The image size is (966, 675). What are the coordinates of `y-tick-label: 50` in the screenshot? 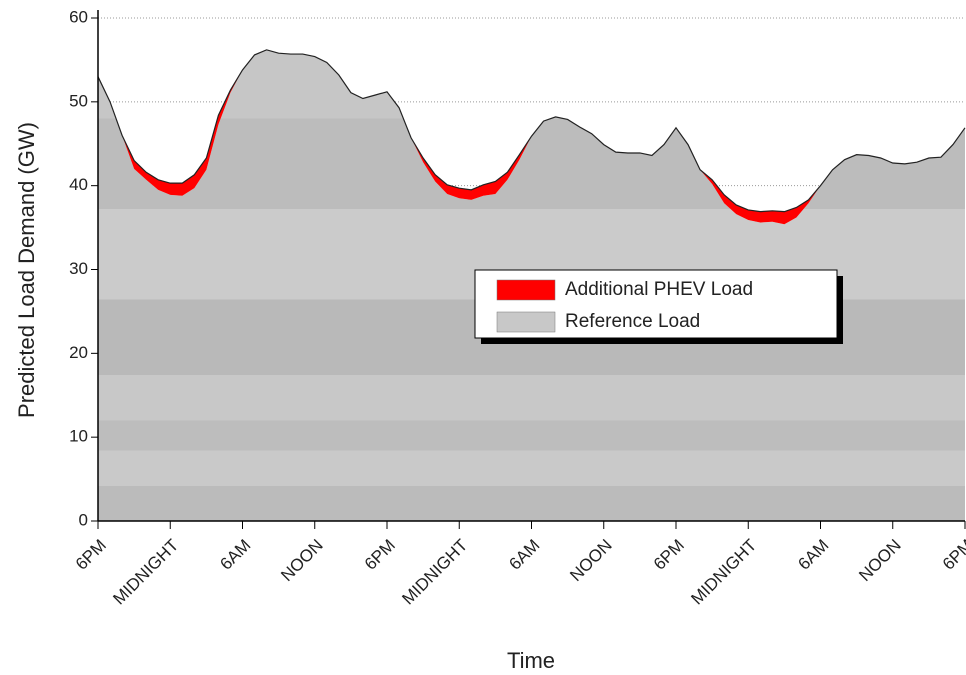 It's located at (78, 100).